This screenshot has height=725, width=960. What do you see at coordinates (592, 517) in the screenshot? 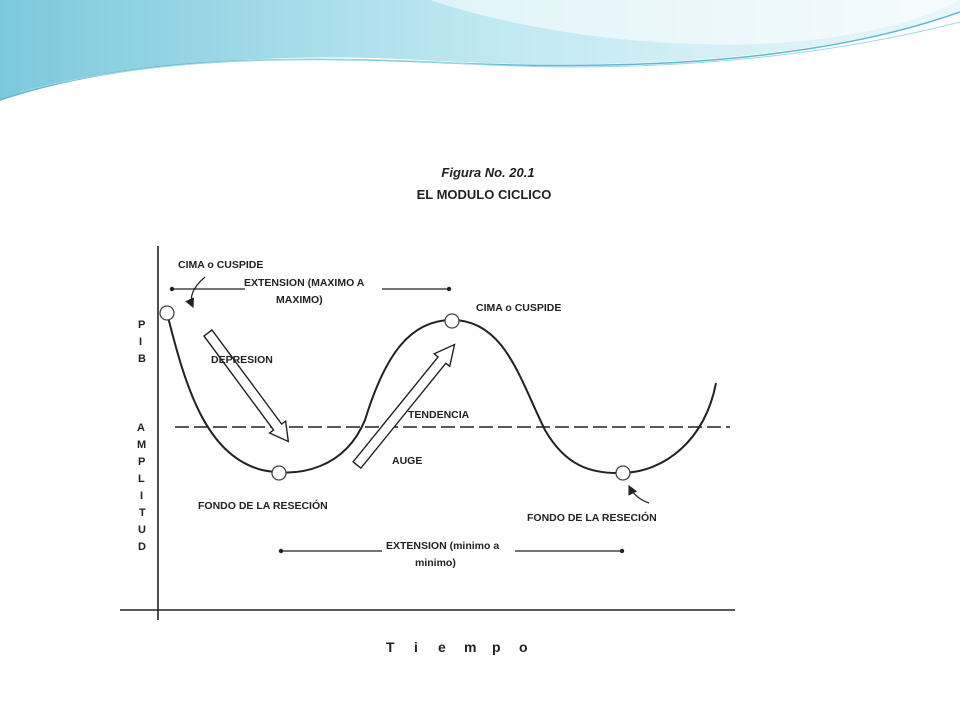
I see `trough-label-right: FONDO DE LA RESECIÓN` at bounding box center [592, 517].